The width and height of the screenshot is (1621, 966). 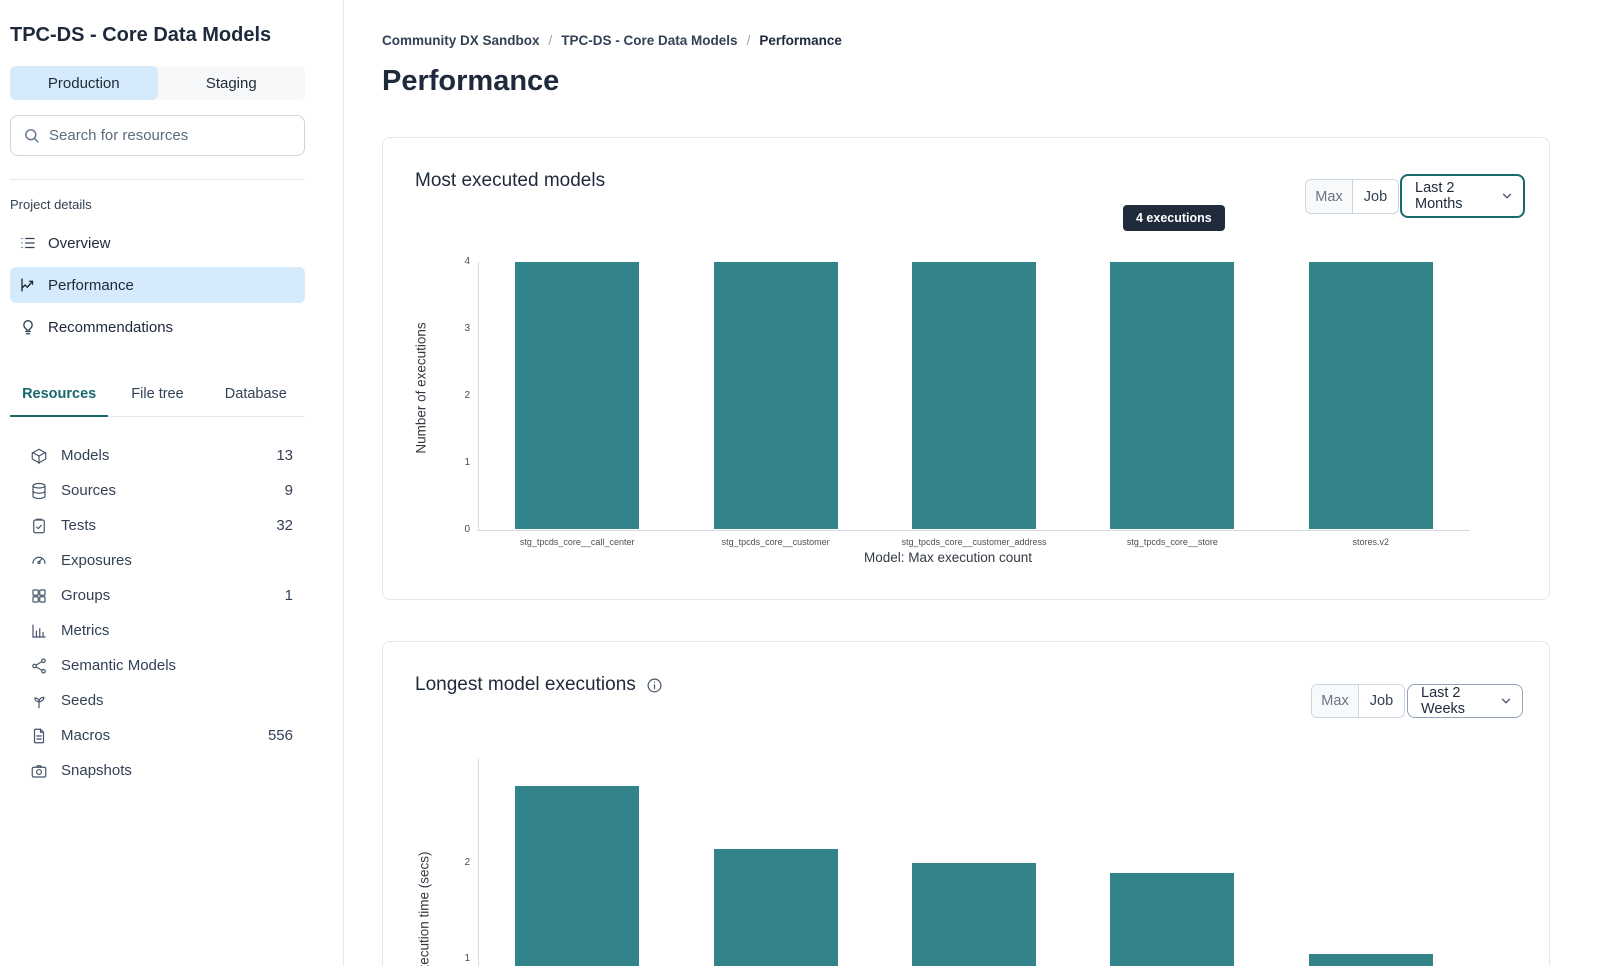 What do you see at coordinates (157, 595) in the screenshot?
I see `resource-row-groups: Groups 1` at bounding box center [157, 595].